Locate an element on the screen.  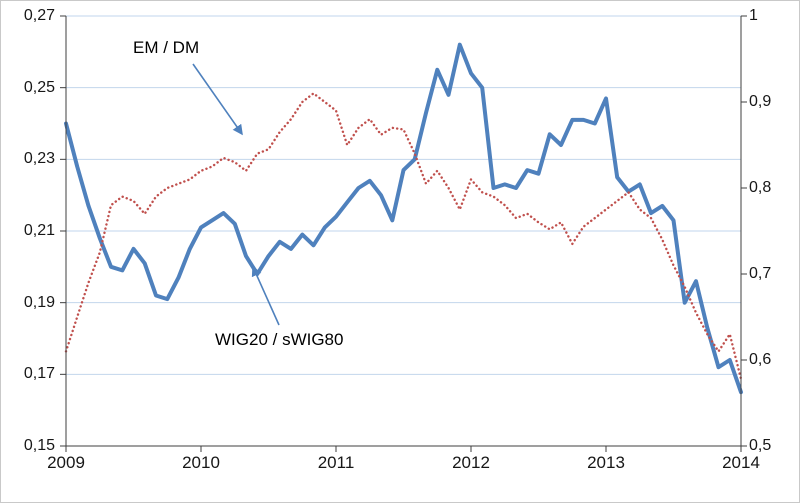
left-axis-tick-label: 0,17 is located at coordinates (39, 374).